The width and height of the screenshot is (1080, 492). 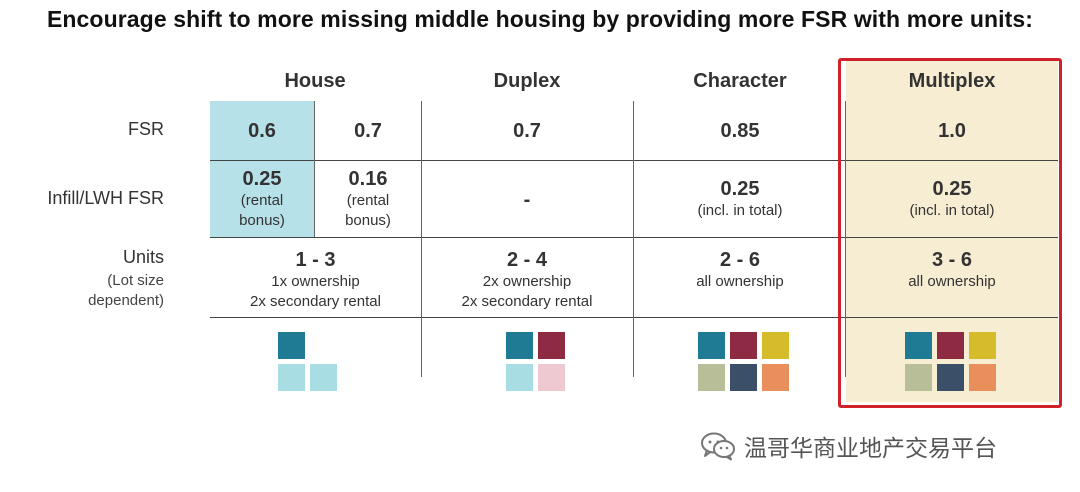 I want to click on fsr-character: 0.85, so click(x=740, y=131).